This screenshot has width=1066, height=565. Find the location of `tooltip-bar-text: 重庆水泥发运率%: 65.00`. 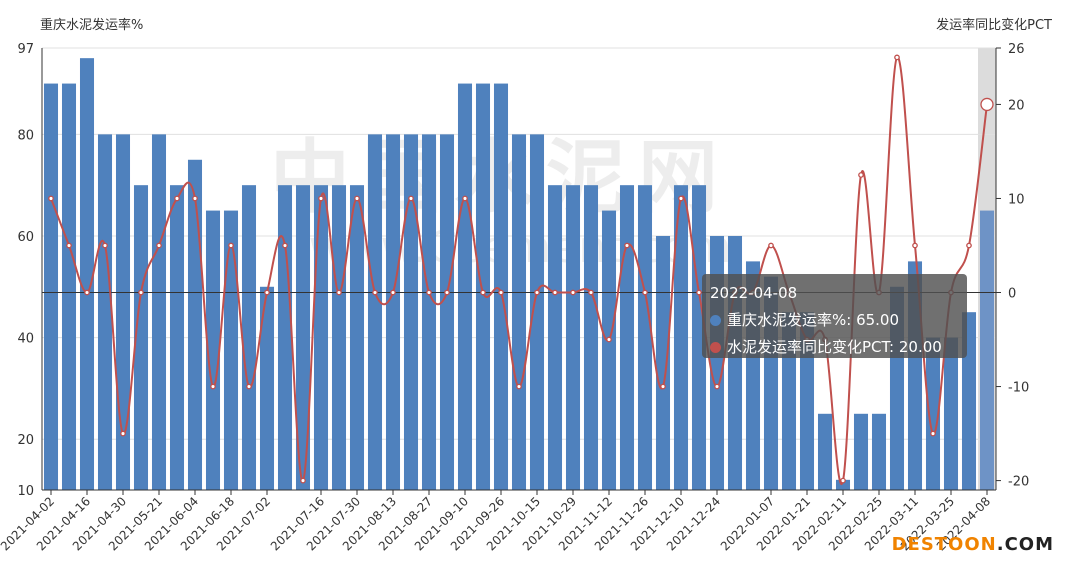

tooltip-bar-text: 重庆水泥发运率%: 65.00 is located at coordinates (813, 320).